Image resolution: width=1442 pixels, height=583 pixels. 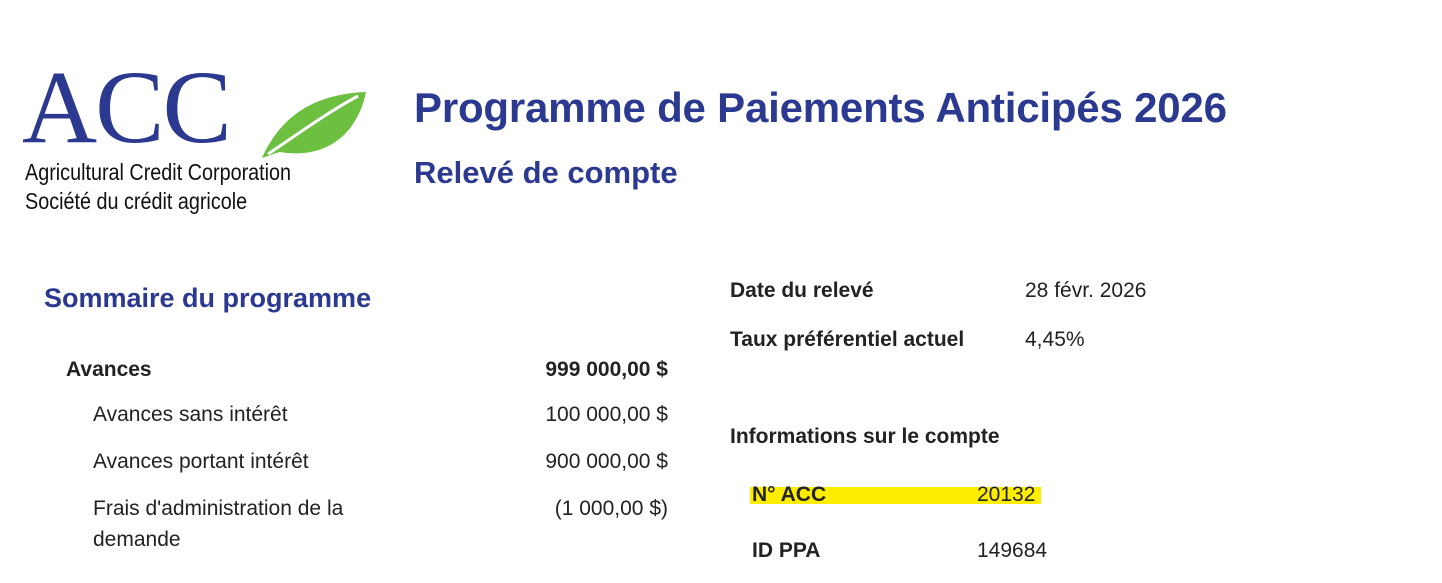 I want to click on statement-date-value: 28 févr. 2026, so click(x=1086, y=290).